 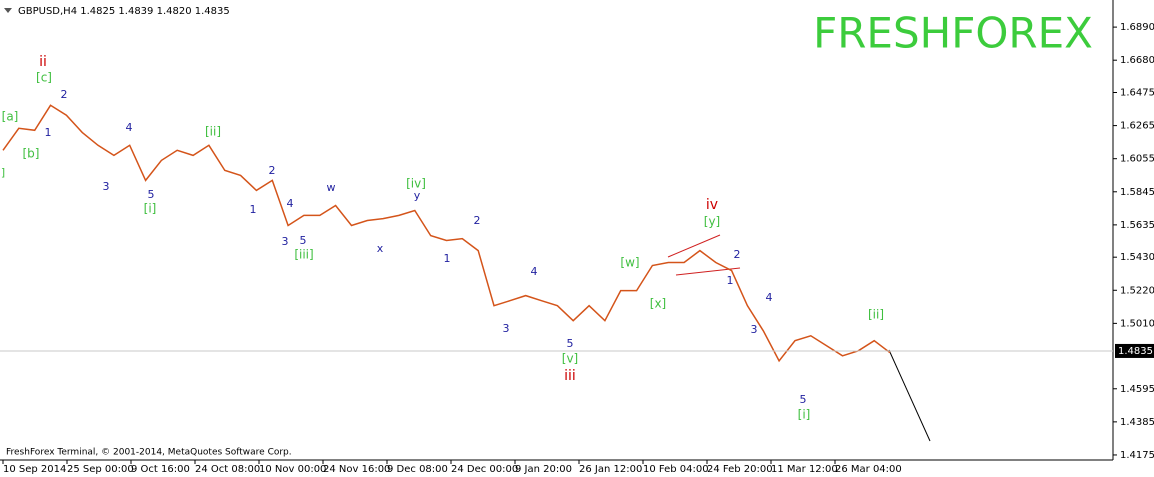 What do you see at coordinates (227, 469) in the screenshot?
I see `x-tick-label: 24 Oct 08:00` at bounding box center [227, 469].